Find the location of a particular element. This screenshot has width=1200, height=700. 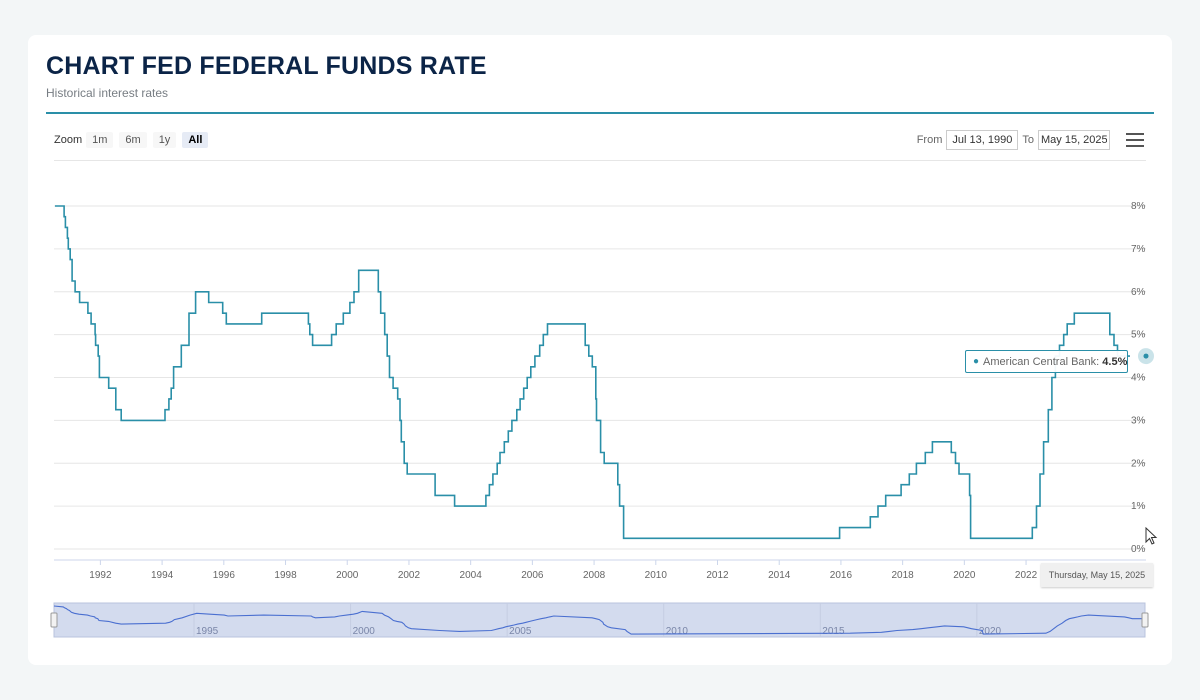

x-tick-label: 1994 is located at coordinates (162, 575).